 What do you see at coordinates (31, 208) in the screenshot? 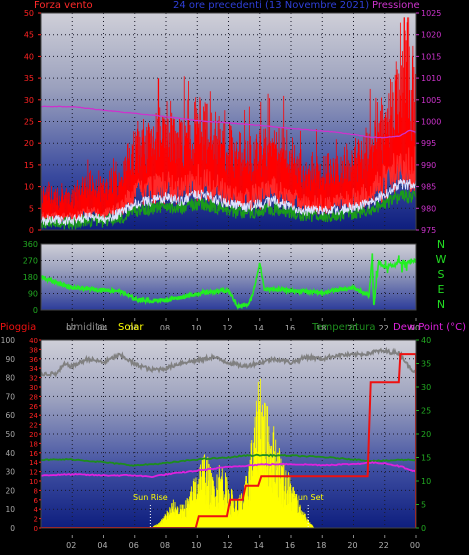
I see `wind-tick-label: 5` at bounding box center [31, 208].